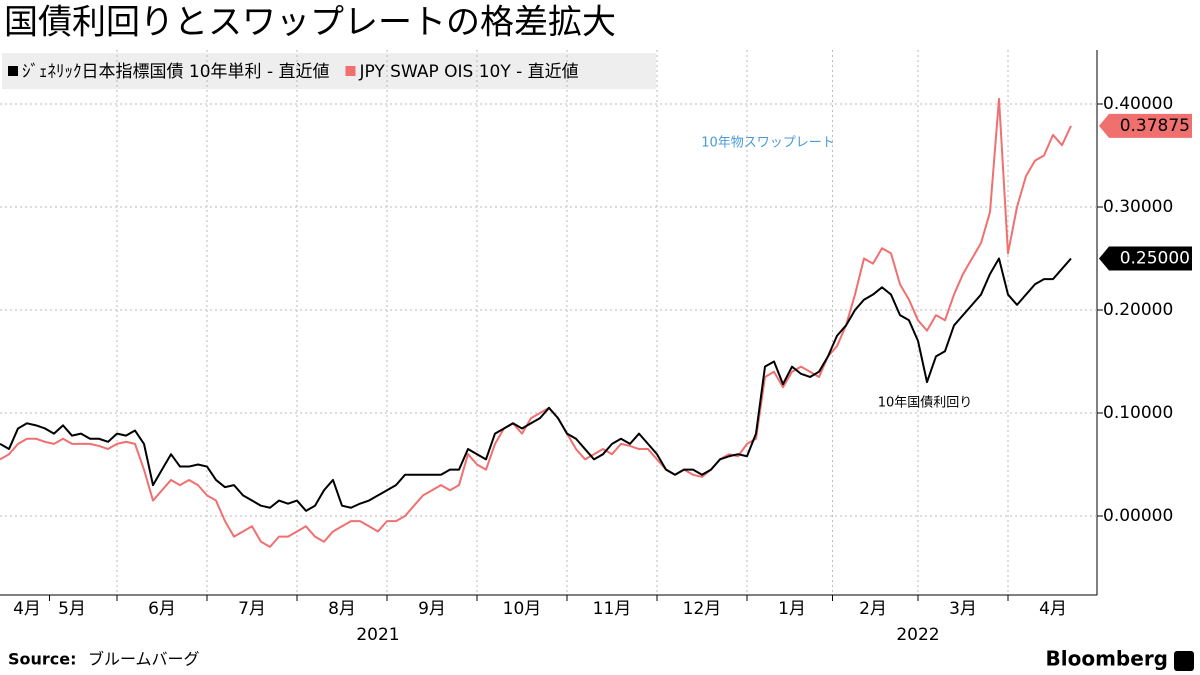 Image resolution: width=1200 pixels, height=675 pixels. What do you see at coordinates (432, 609) in the screenshot?
I see `x-tick-label: 9月` at bounding box center [432, 609].